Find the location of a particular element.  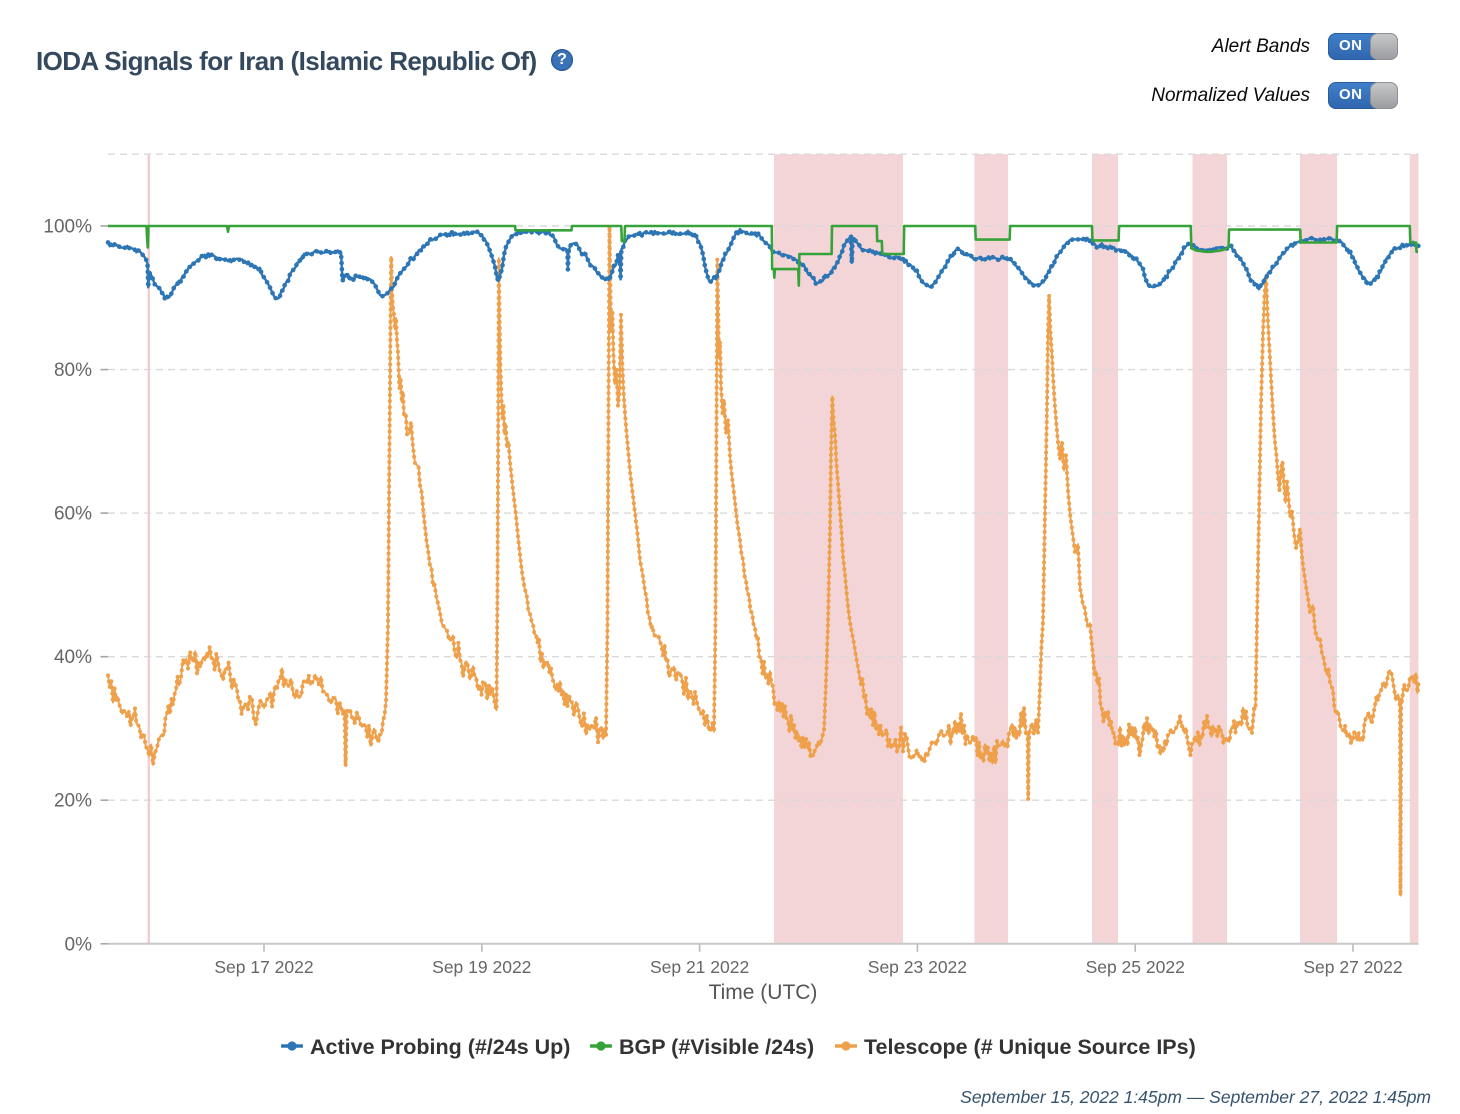

svg-text: Sep 23 2022 is located at coordinates (917, 967).